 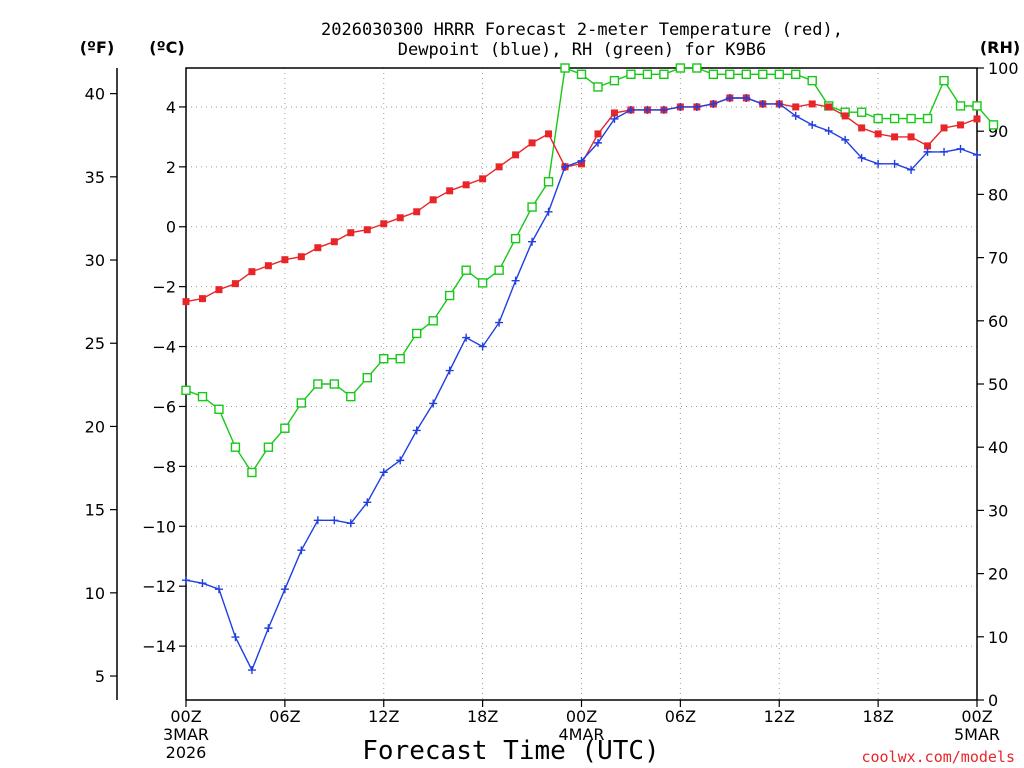 What do you see at coordinates (95, 510) in the screenshot?
I see `fahrenheit-tick-label: 15` at bounding box center [95, 510].